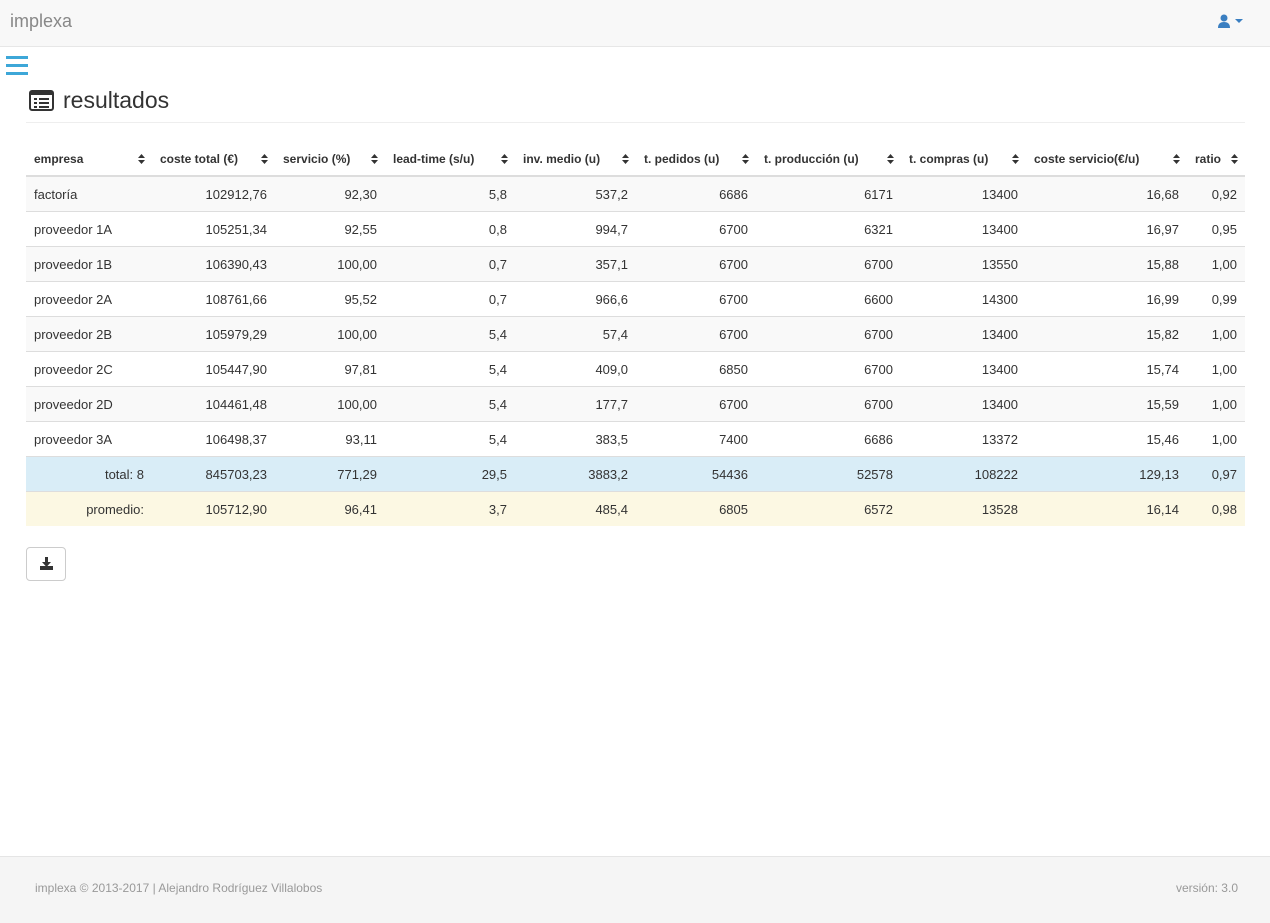  Describe the element at coordinates (682, 159) in the screenshot. I see `column-label: t. pedidos (u)` at that location.